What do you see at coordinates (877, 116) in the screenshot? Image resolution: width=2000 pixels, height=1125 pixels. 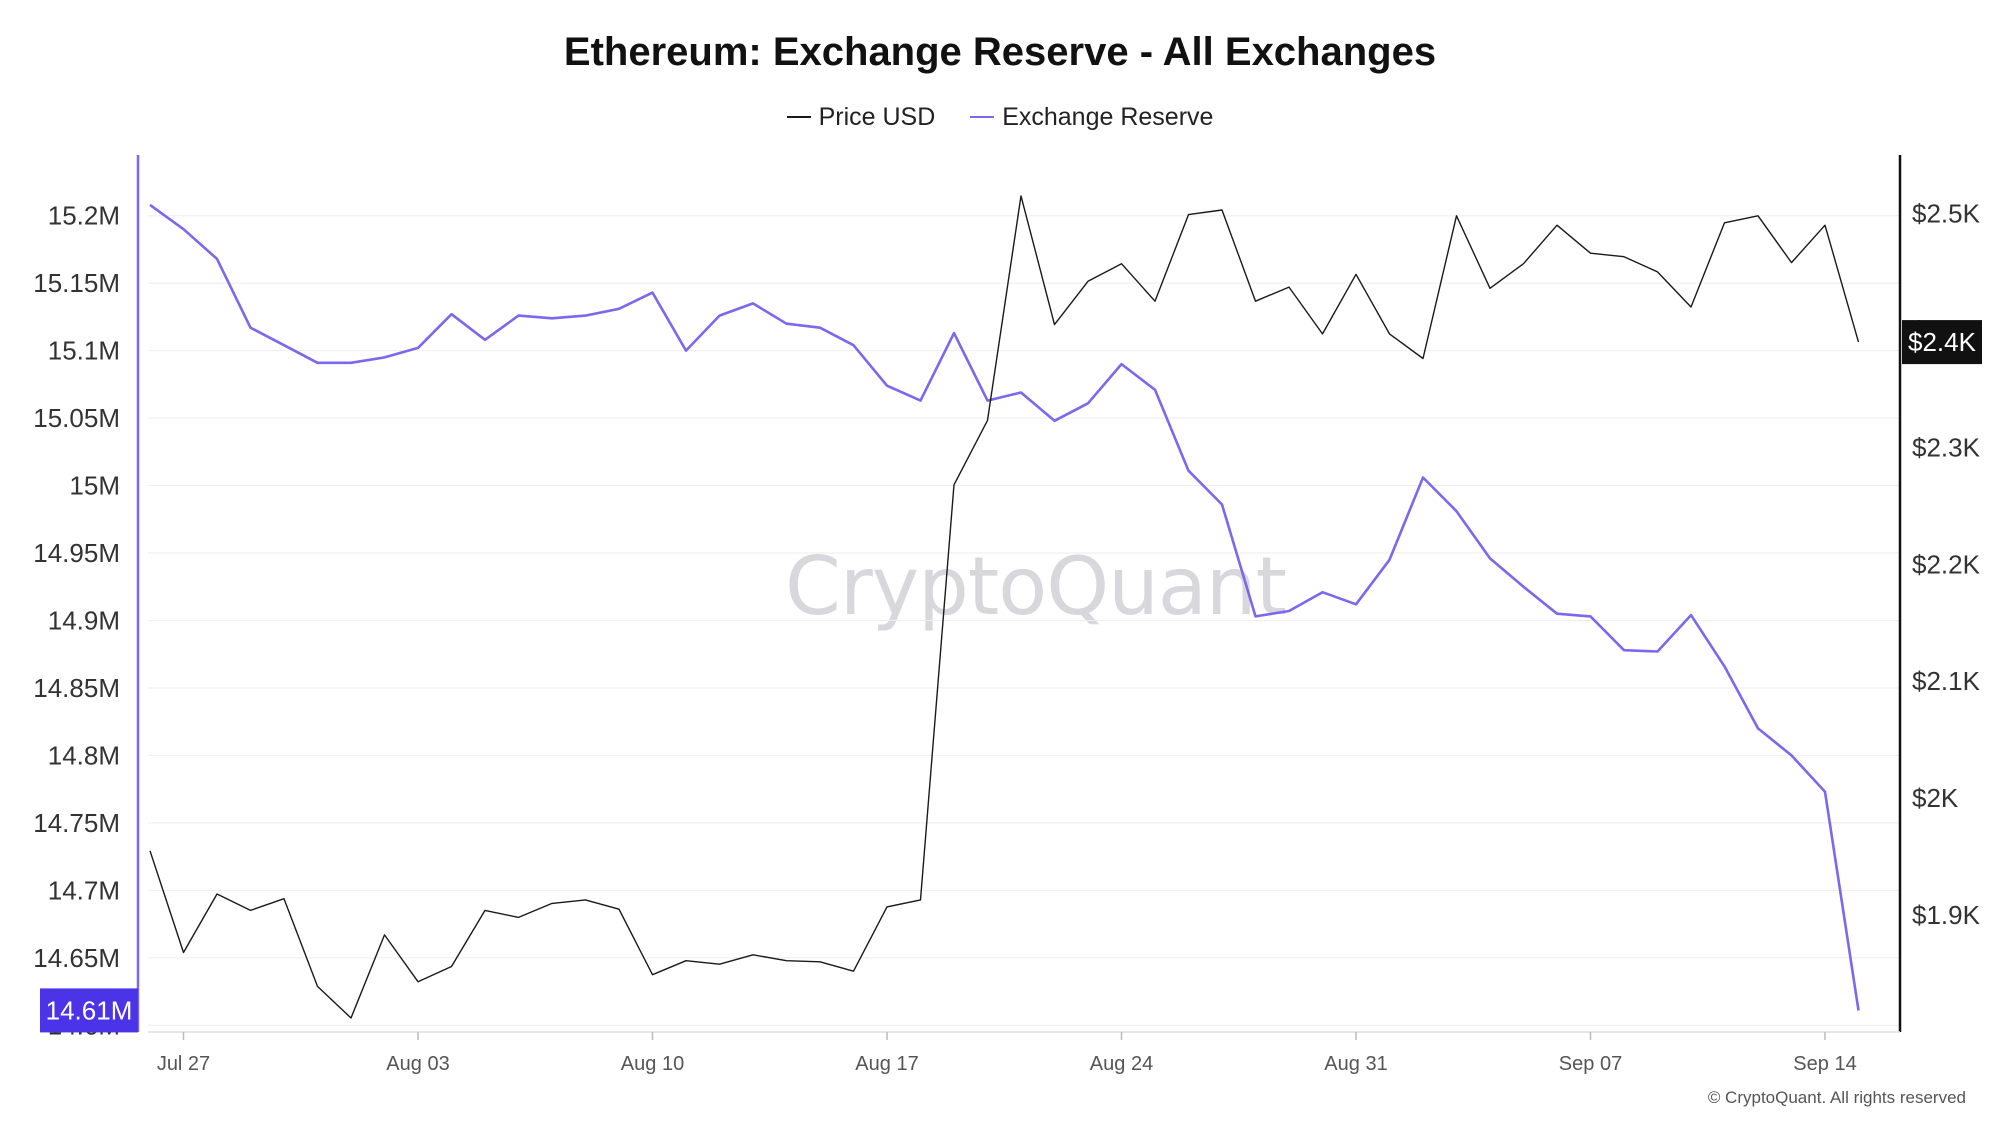 I see `legend-label-price: Price USD` at bounding box center [877, 116].